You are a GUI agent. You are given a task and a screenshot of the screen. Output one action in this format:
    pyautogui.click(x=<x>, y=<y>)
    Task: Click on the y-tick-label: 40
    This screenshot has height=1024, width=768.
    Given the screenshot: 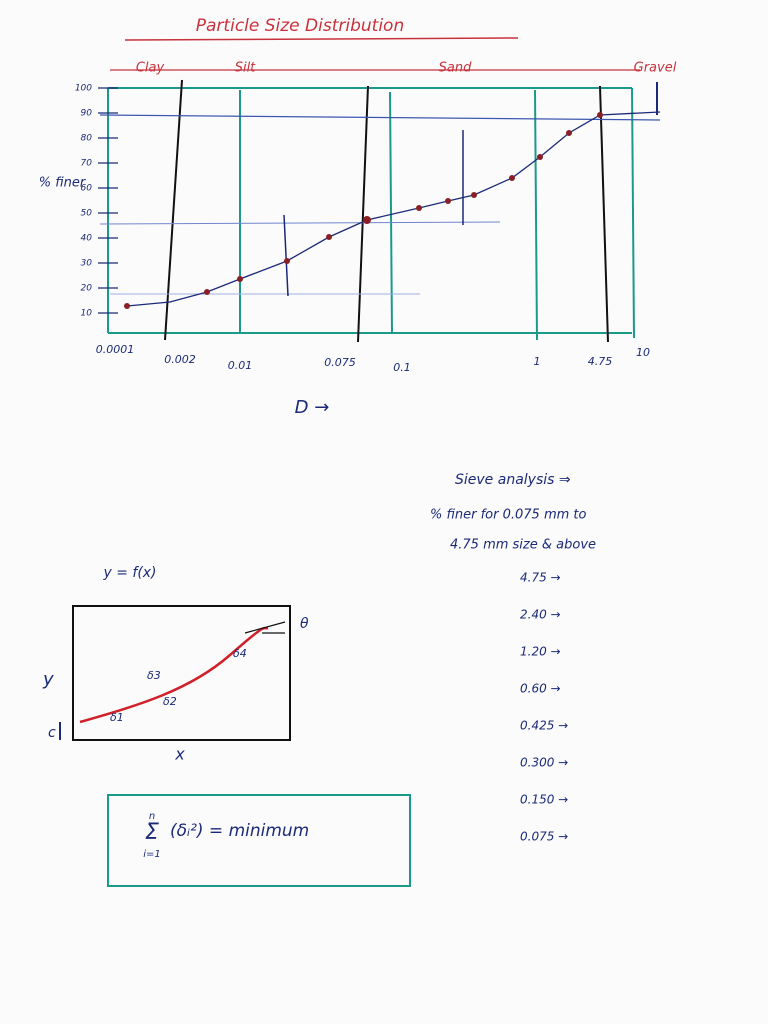 What is the action you would take?
    pyautogui.click(x=87, y=239)
    